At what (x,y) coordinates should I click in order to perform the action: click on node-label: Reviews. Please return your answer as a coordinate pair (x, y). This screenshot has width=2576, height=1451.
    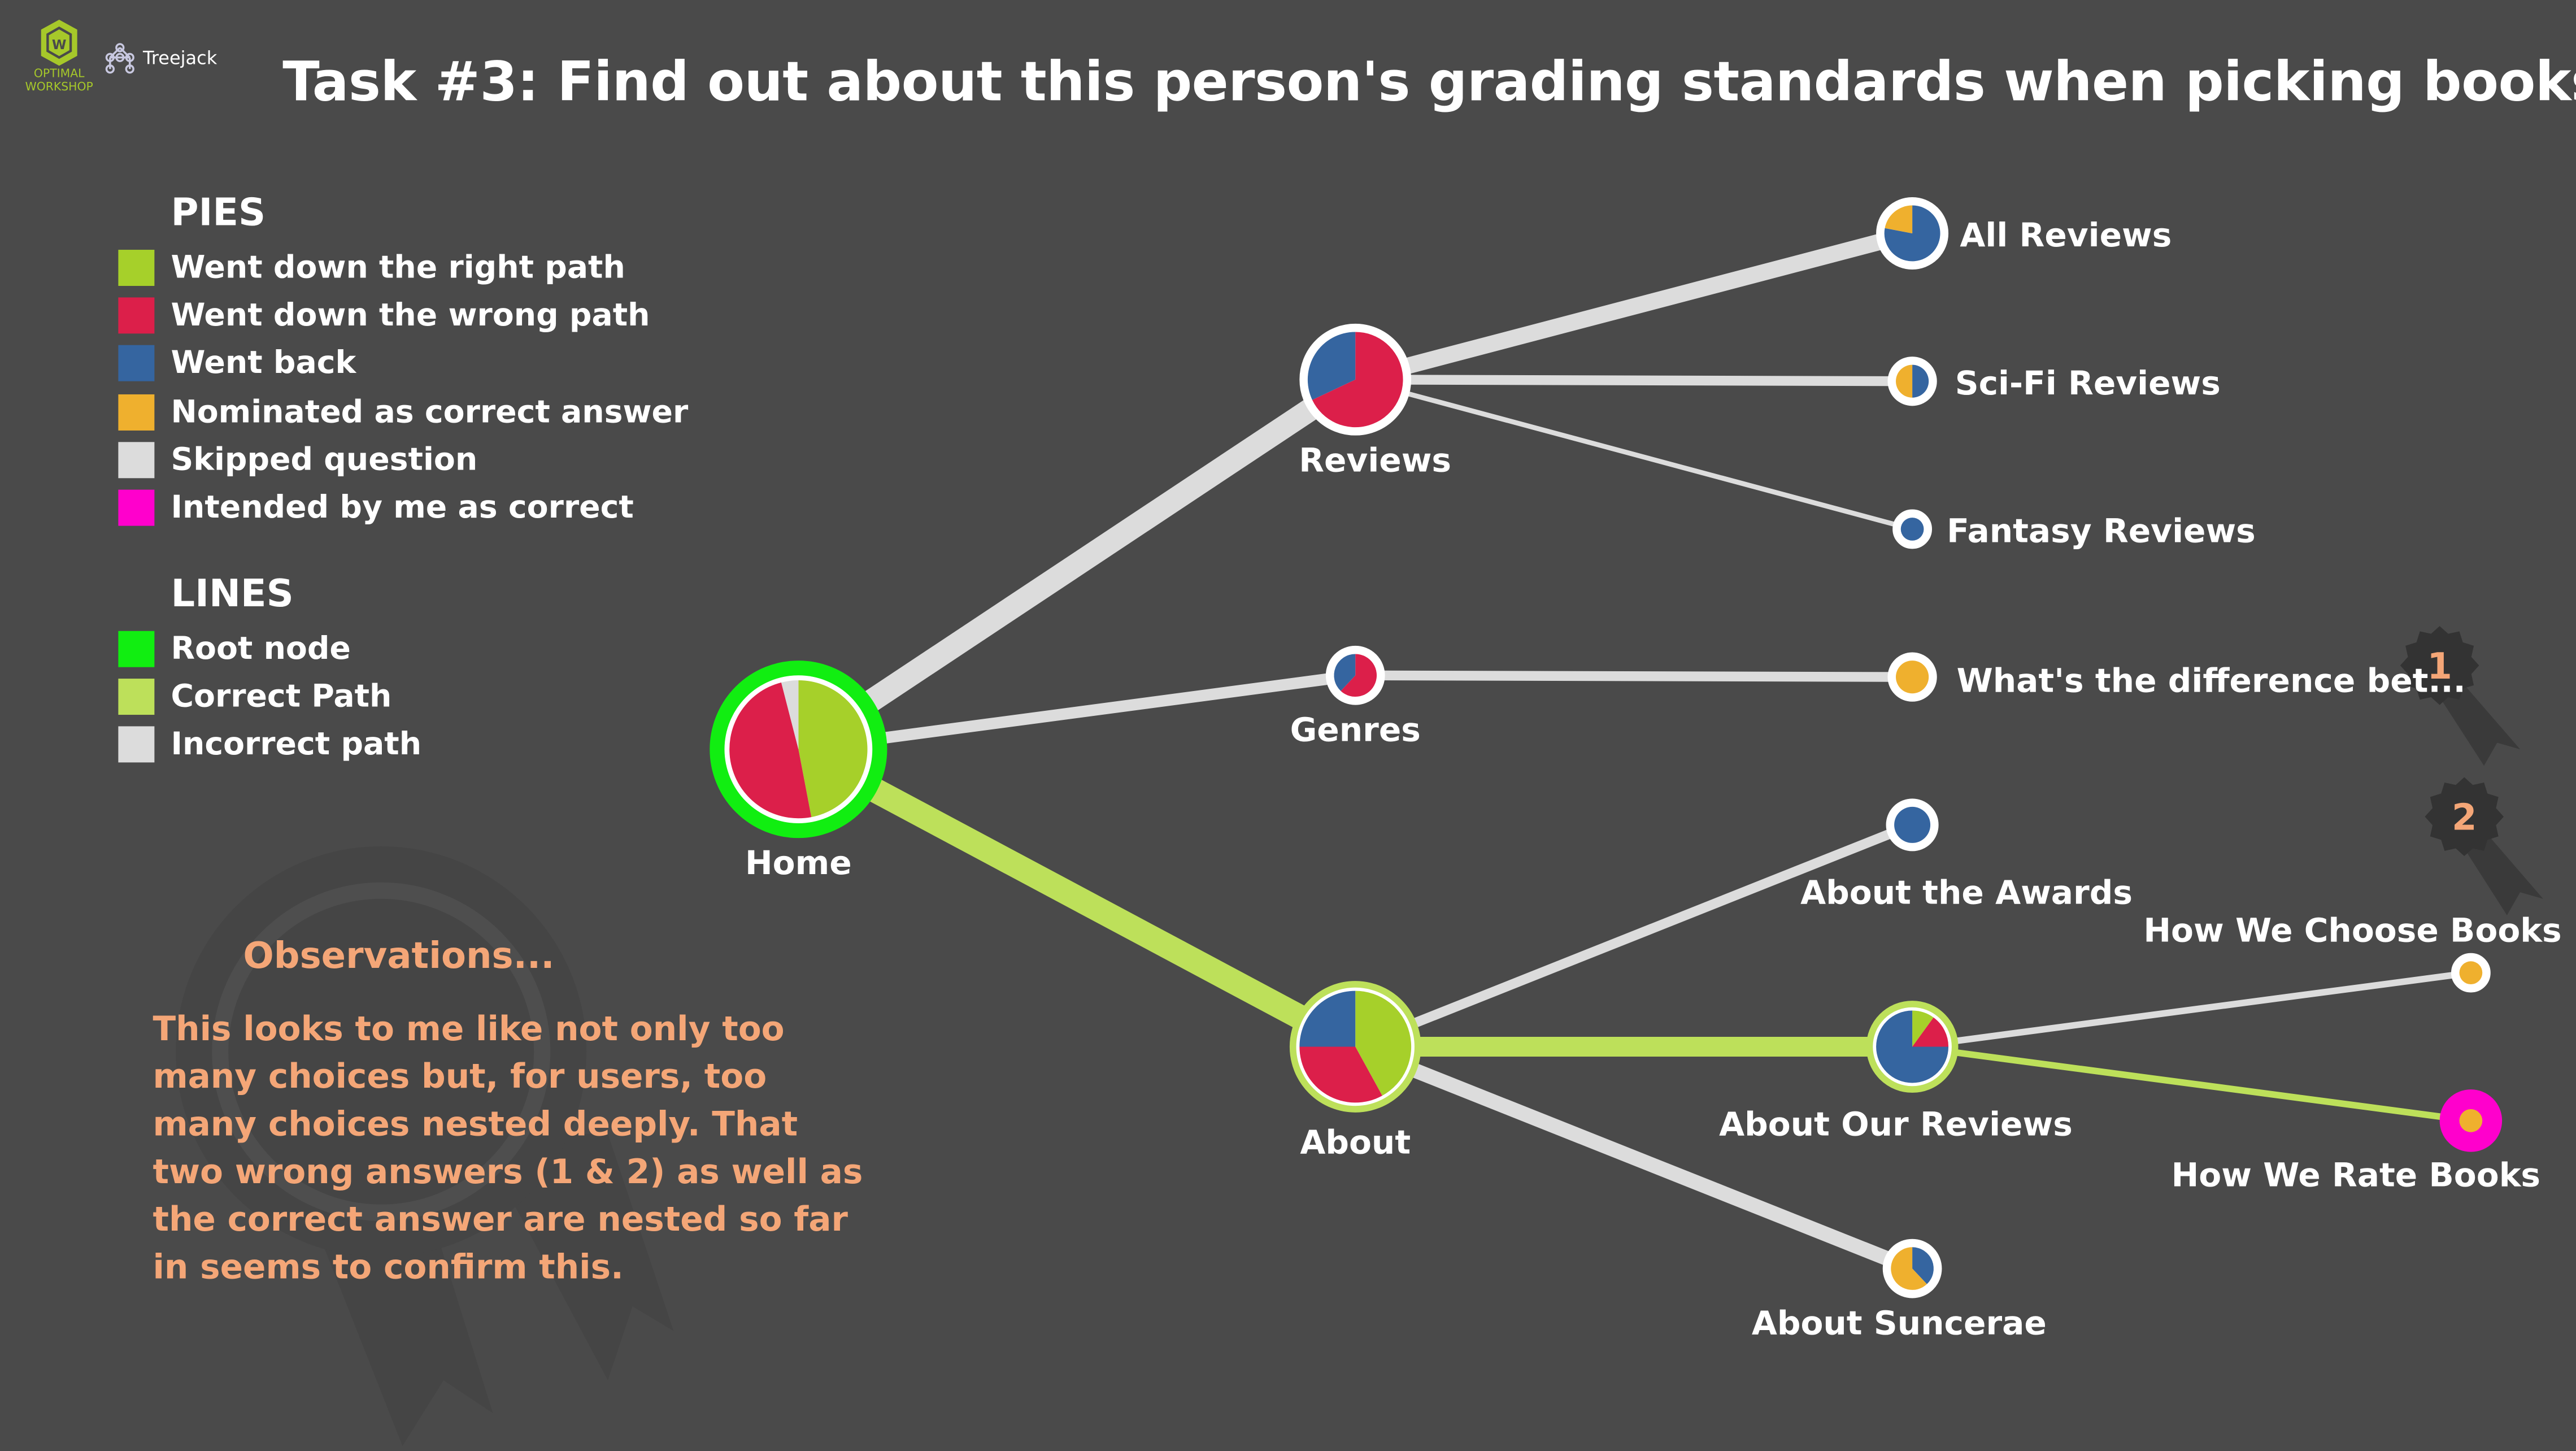
    Looking at the image, I should click on (1375, 461).